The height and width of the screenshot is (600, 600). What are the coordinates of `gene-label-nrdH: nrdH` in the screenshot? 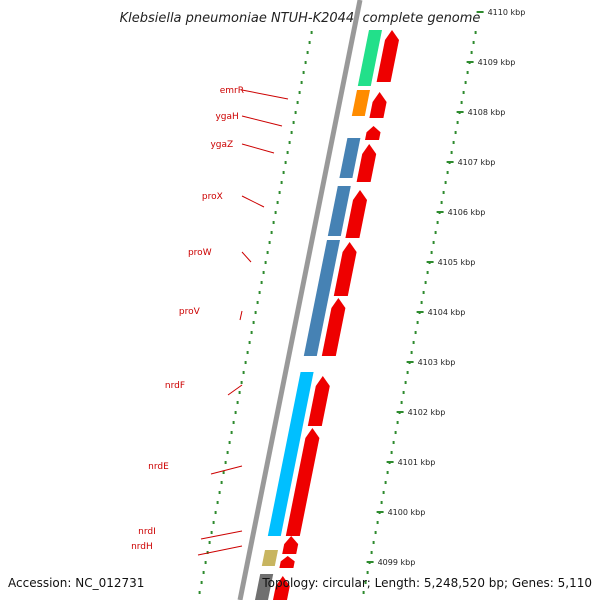 It's located at (142, 547).